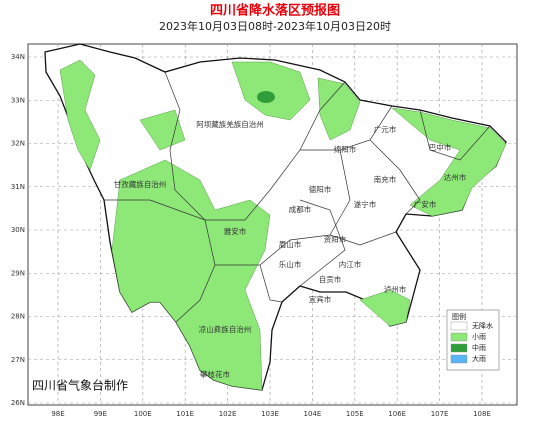 The width and height of the screenshot is (550, 432). Describe the element at coordinates (365, 204) in the screenshot. I see `place-label: 遂宁市` at that location.